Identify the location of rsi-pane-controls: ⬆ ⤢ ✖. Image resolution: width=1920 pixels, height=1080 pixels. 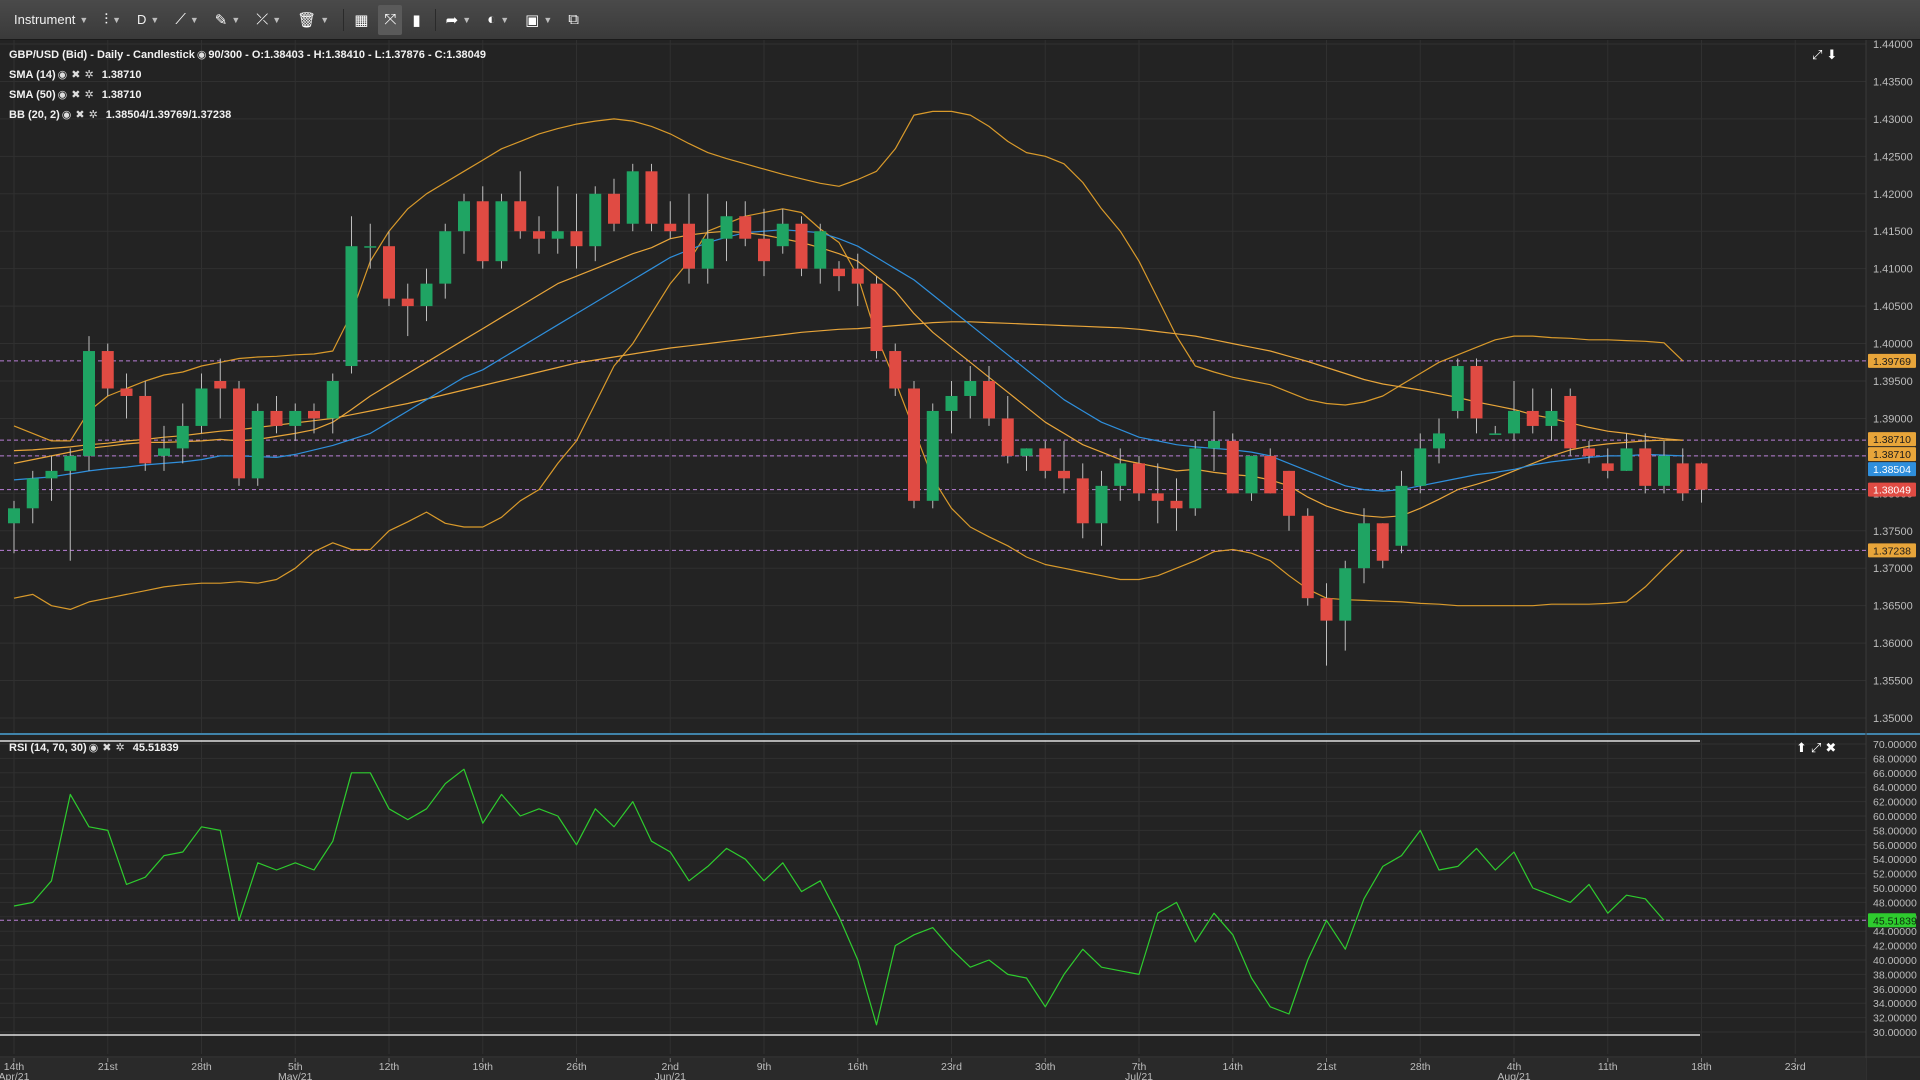
(1816, 748).